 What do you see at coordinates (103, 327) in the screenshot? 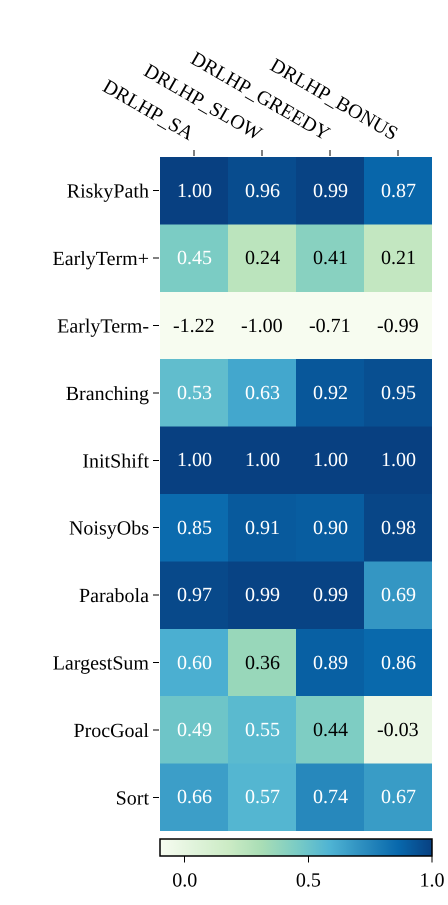
I see `y-tick-label: EarlyTerm-` at bounding box center [103, 327].